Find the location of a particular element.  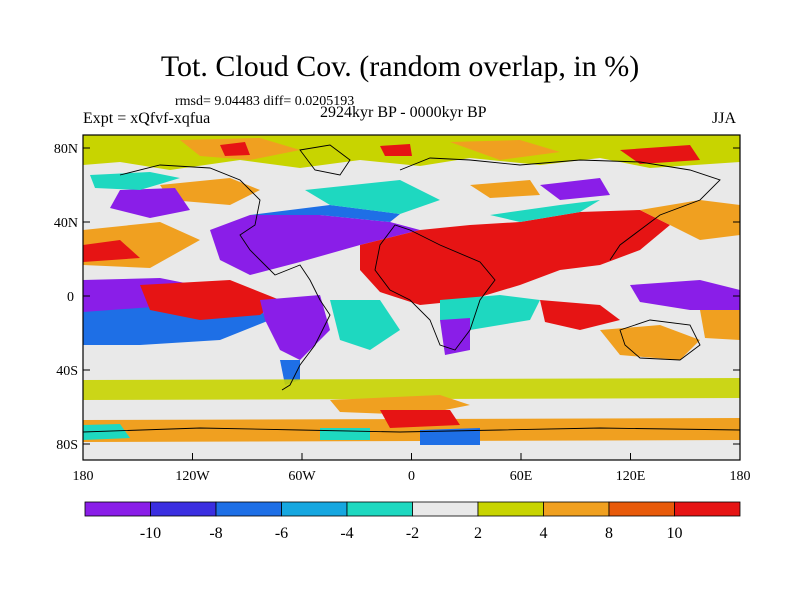

atl-purple-band is located at coordinates (315, 245).